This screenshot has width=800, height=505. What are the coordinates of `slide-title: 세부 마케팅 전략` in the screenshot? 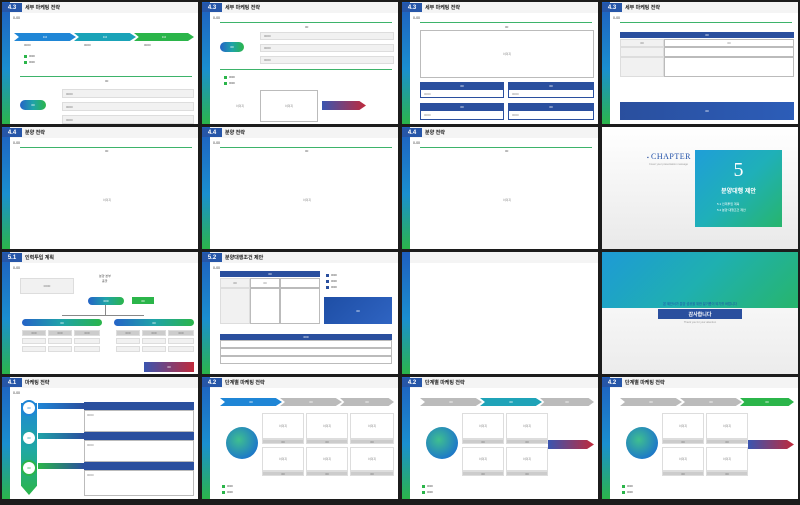 It's located at (242, 8).